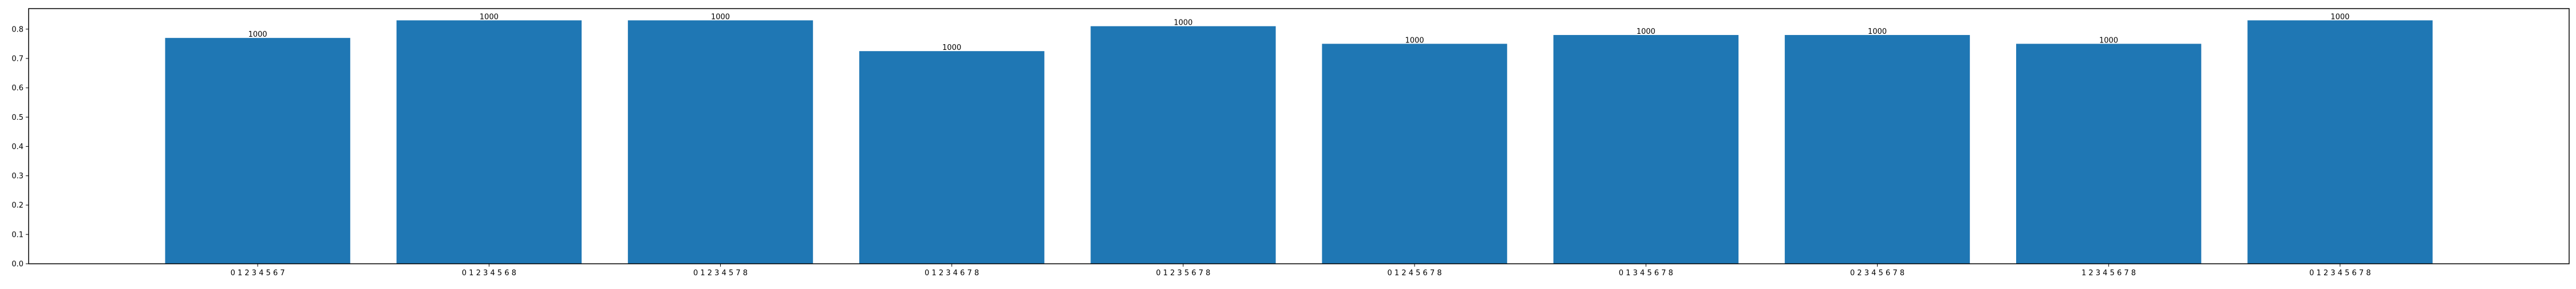  Describe the element at coordinates (2339, 17) in the screenshot. I see `bar-value-label-9: 1000` at that location.